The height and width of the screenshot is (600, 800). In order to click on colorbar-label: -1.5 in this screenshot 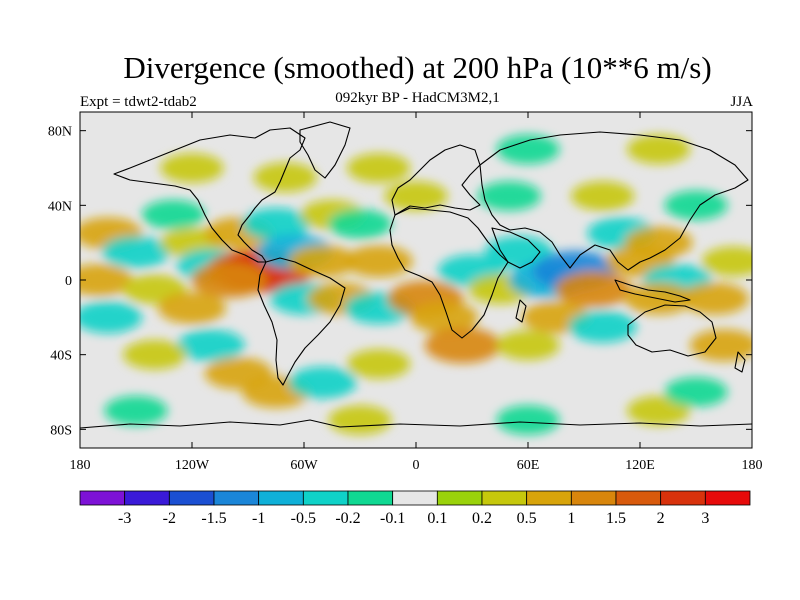, I will do `click(213, 518)`.